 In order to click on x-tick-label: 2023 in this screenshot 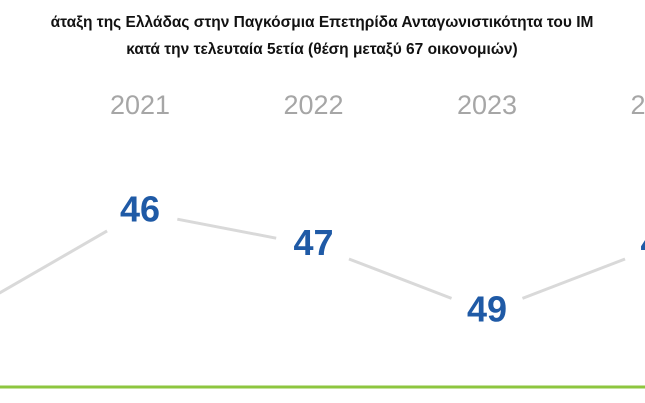, I will do `click(487, 105)`.